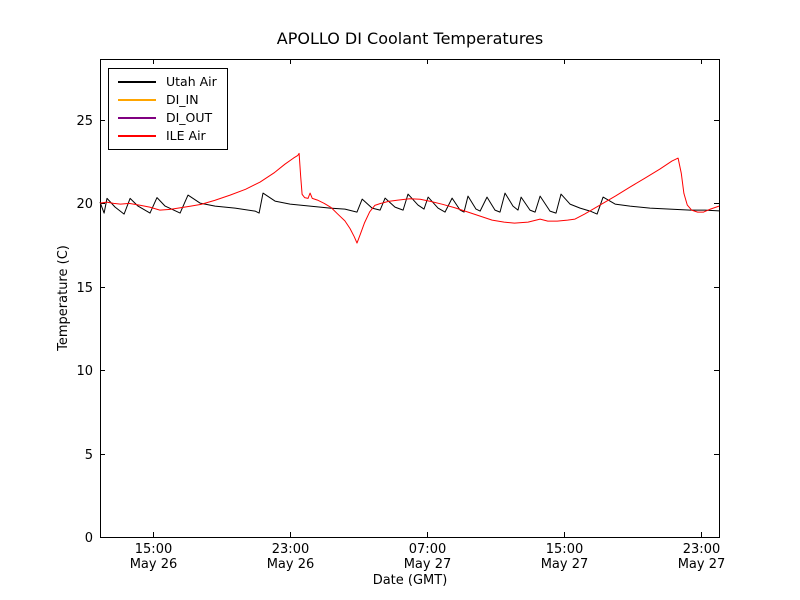 The height and width of the screenshot is (600, 800). Describe the element at coordinates (186, 135) in the screenshot. I see `legend-label: ILE Air` at that location.